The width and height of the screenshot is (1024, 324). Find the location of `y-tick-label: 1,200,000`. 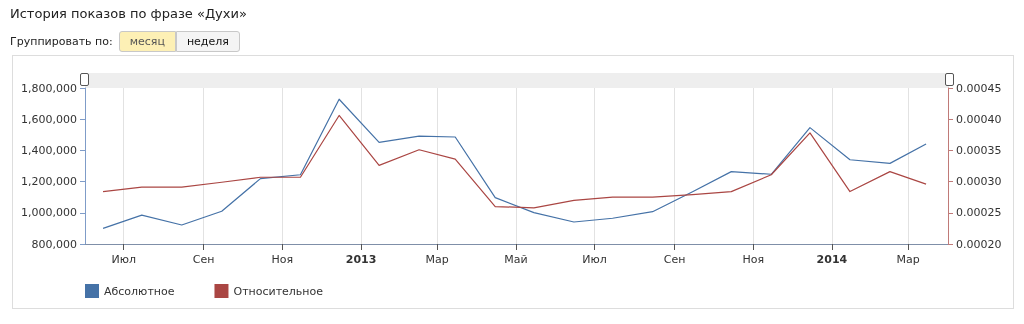

y-tick-label: 1,200,000 is located at coordinates (49, 182).